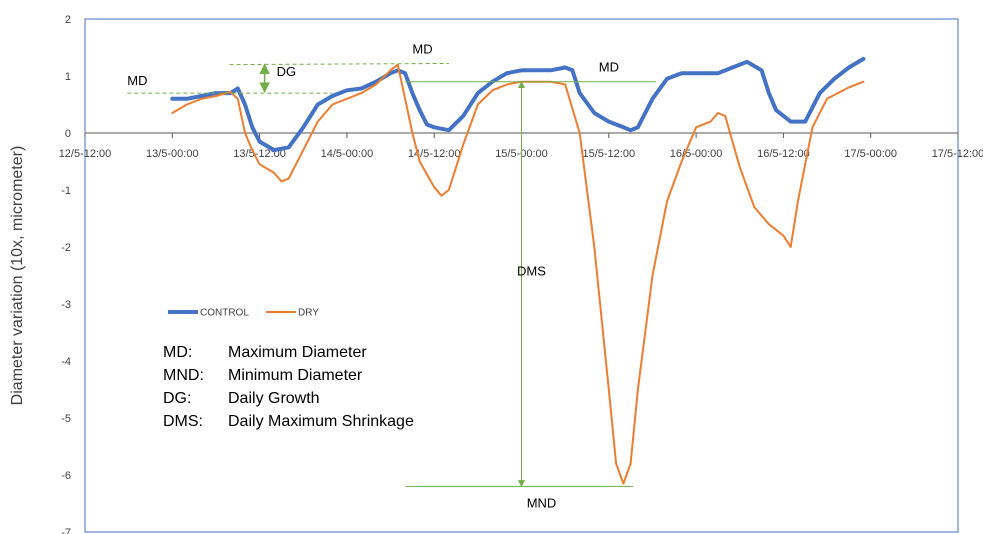 The image size is (983, 534). Describe the element at coordinates (224, 313) in the screenshot. I see `legend-label-control: CONTROL` at that location.